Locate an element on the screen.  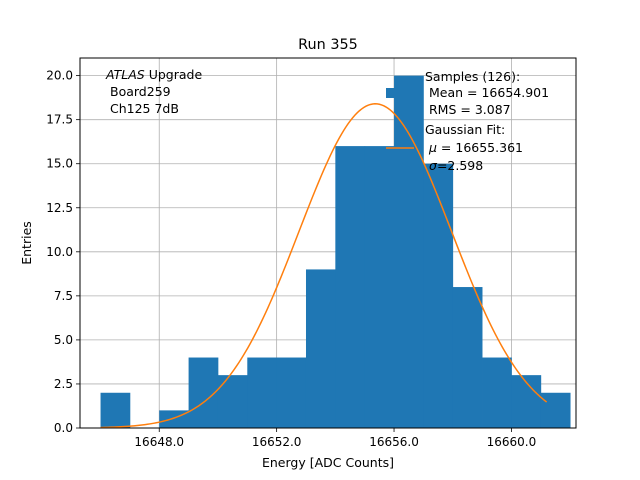
x-tick-label: 16652.0 is located at coordinates (277, 442).